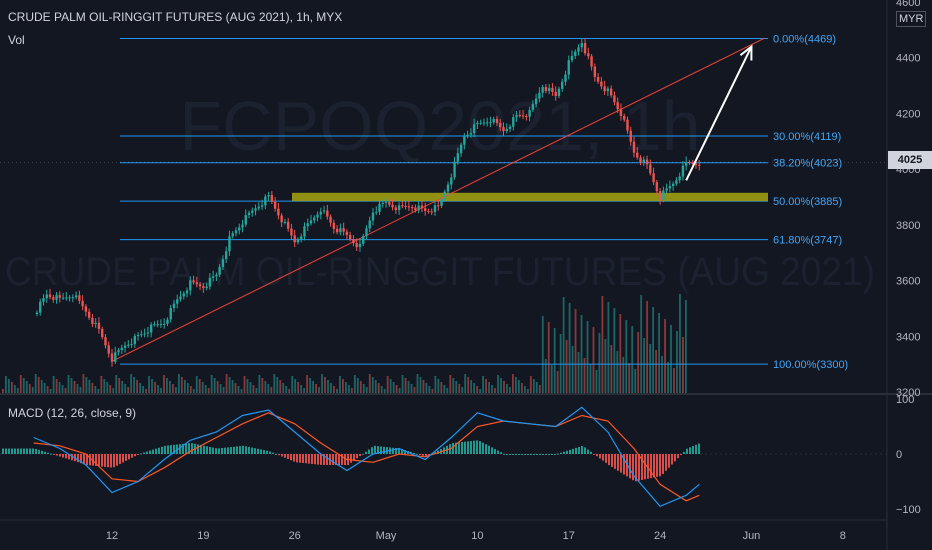 Image resolution: width=932 pixels, height=550 pixels. Describe the element at coordinates (439, 126) in the screenshot. I see `watermark-symbol: FCPOQ2021, 1h` at that location.